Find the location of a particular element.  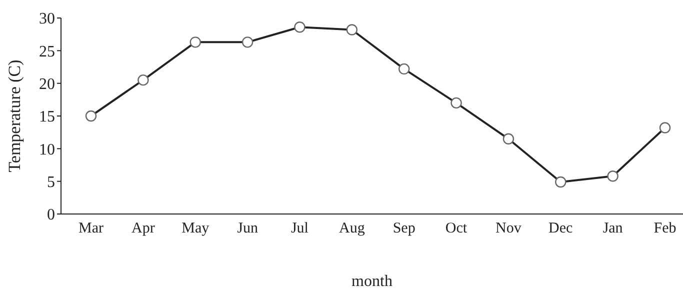

y-tick-label: 30 is located at coordinates (47, 19).